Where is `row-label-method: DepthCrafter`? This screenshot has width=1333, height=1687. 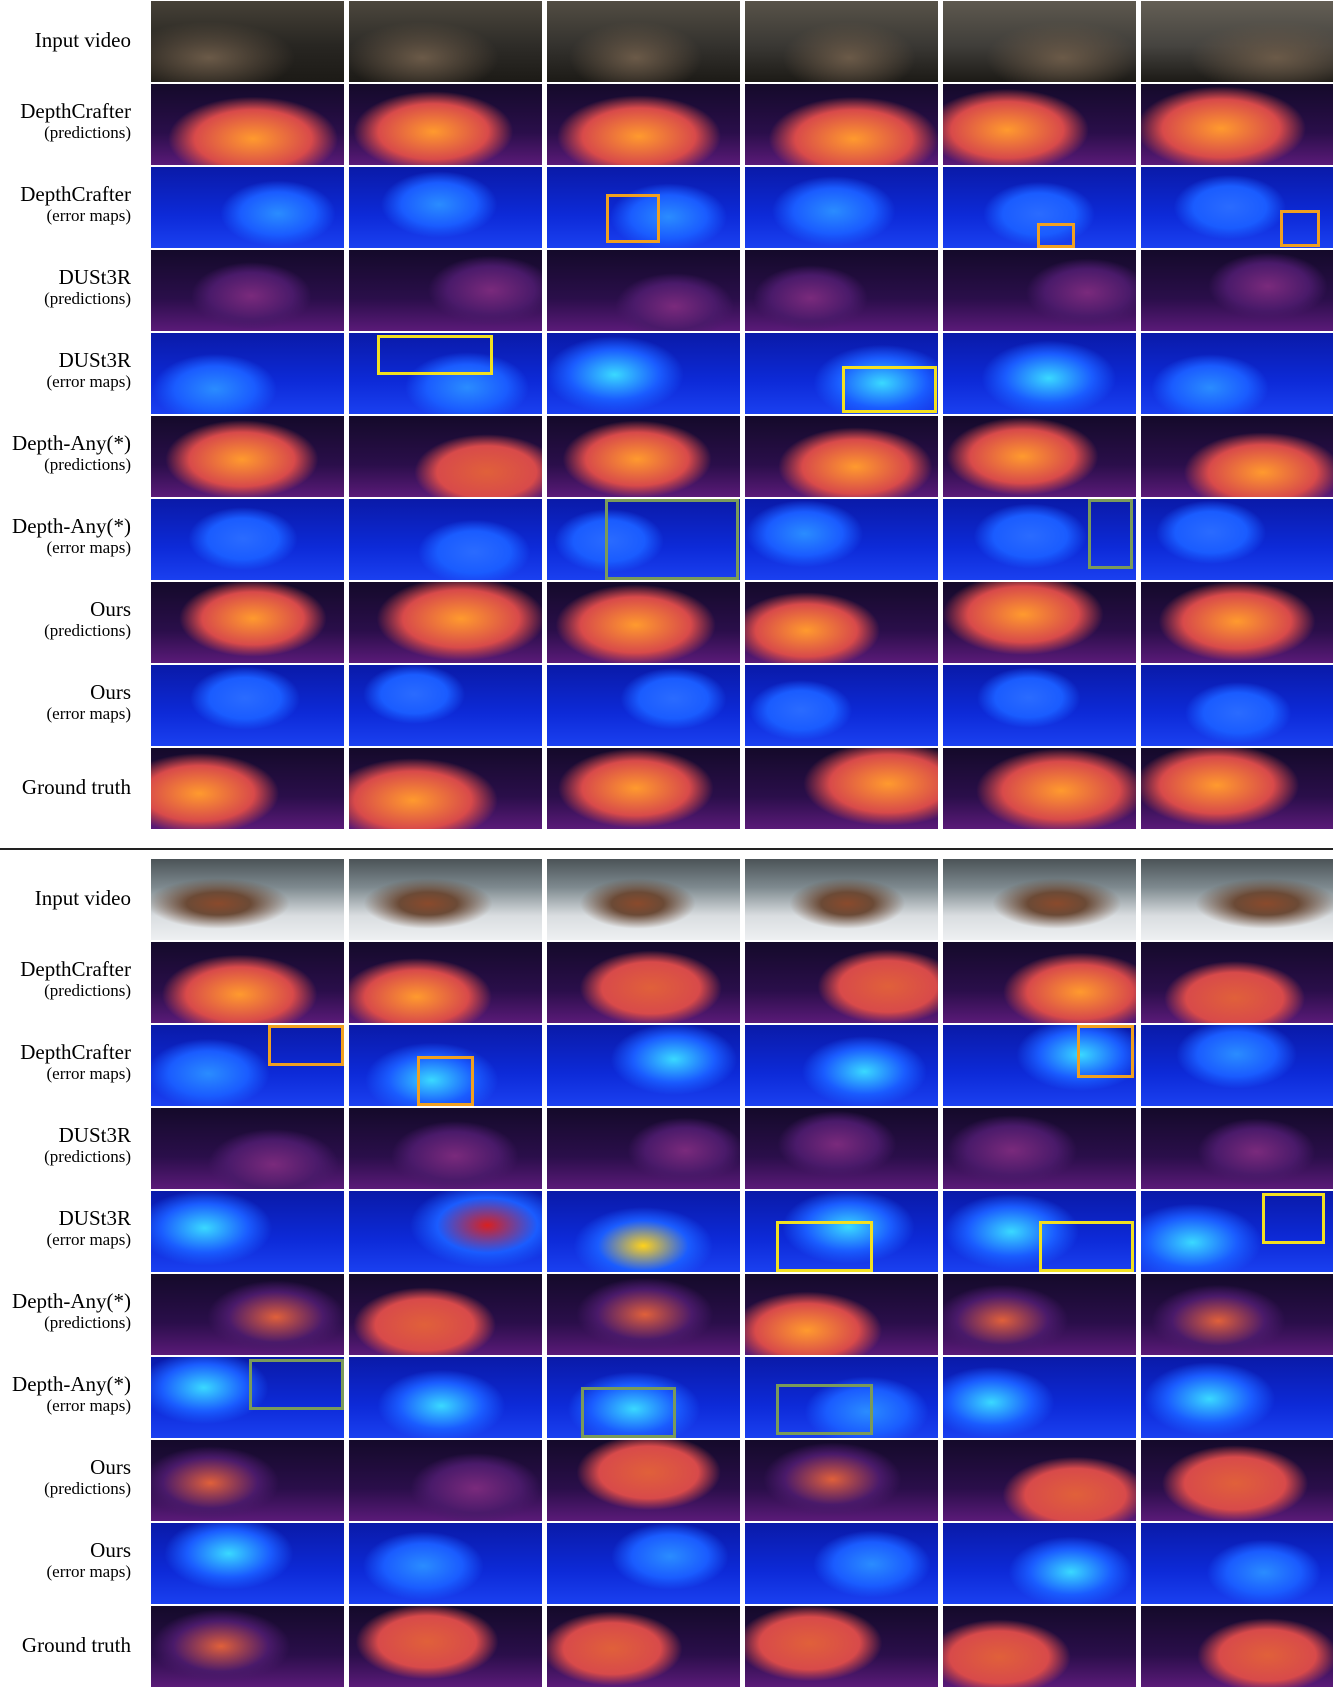
row-label-method: DepthCrafter is located at coordinates (75, 1052).